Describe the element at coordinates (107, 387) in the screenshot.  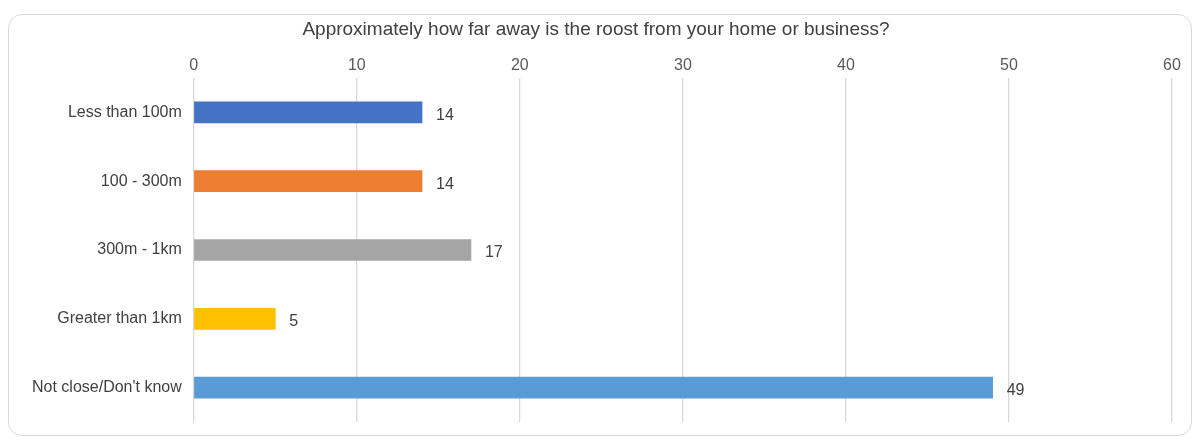
I see `y-tick-label: Not close/Don't know` at that location.